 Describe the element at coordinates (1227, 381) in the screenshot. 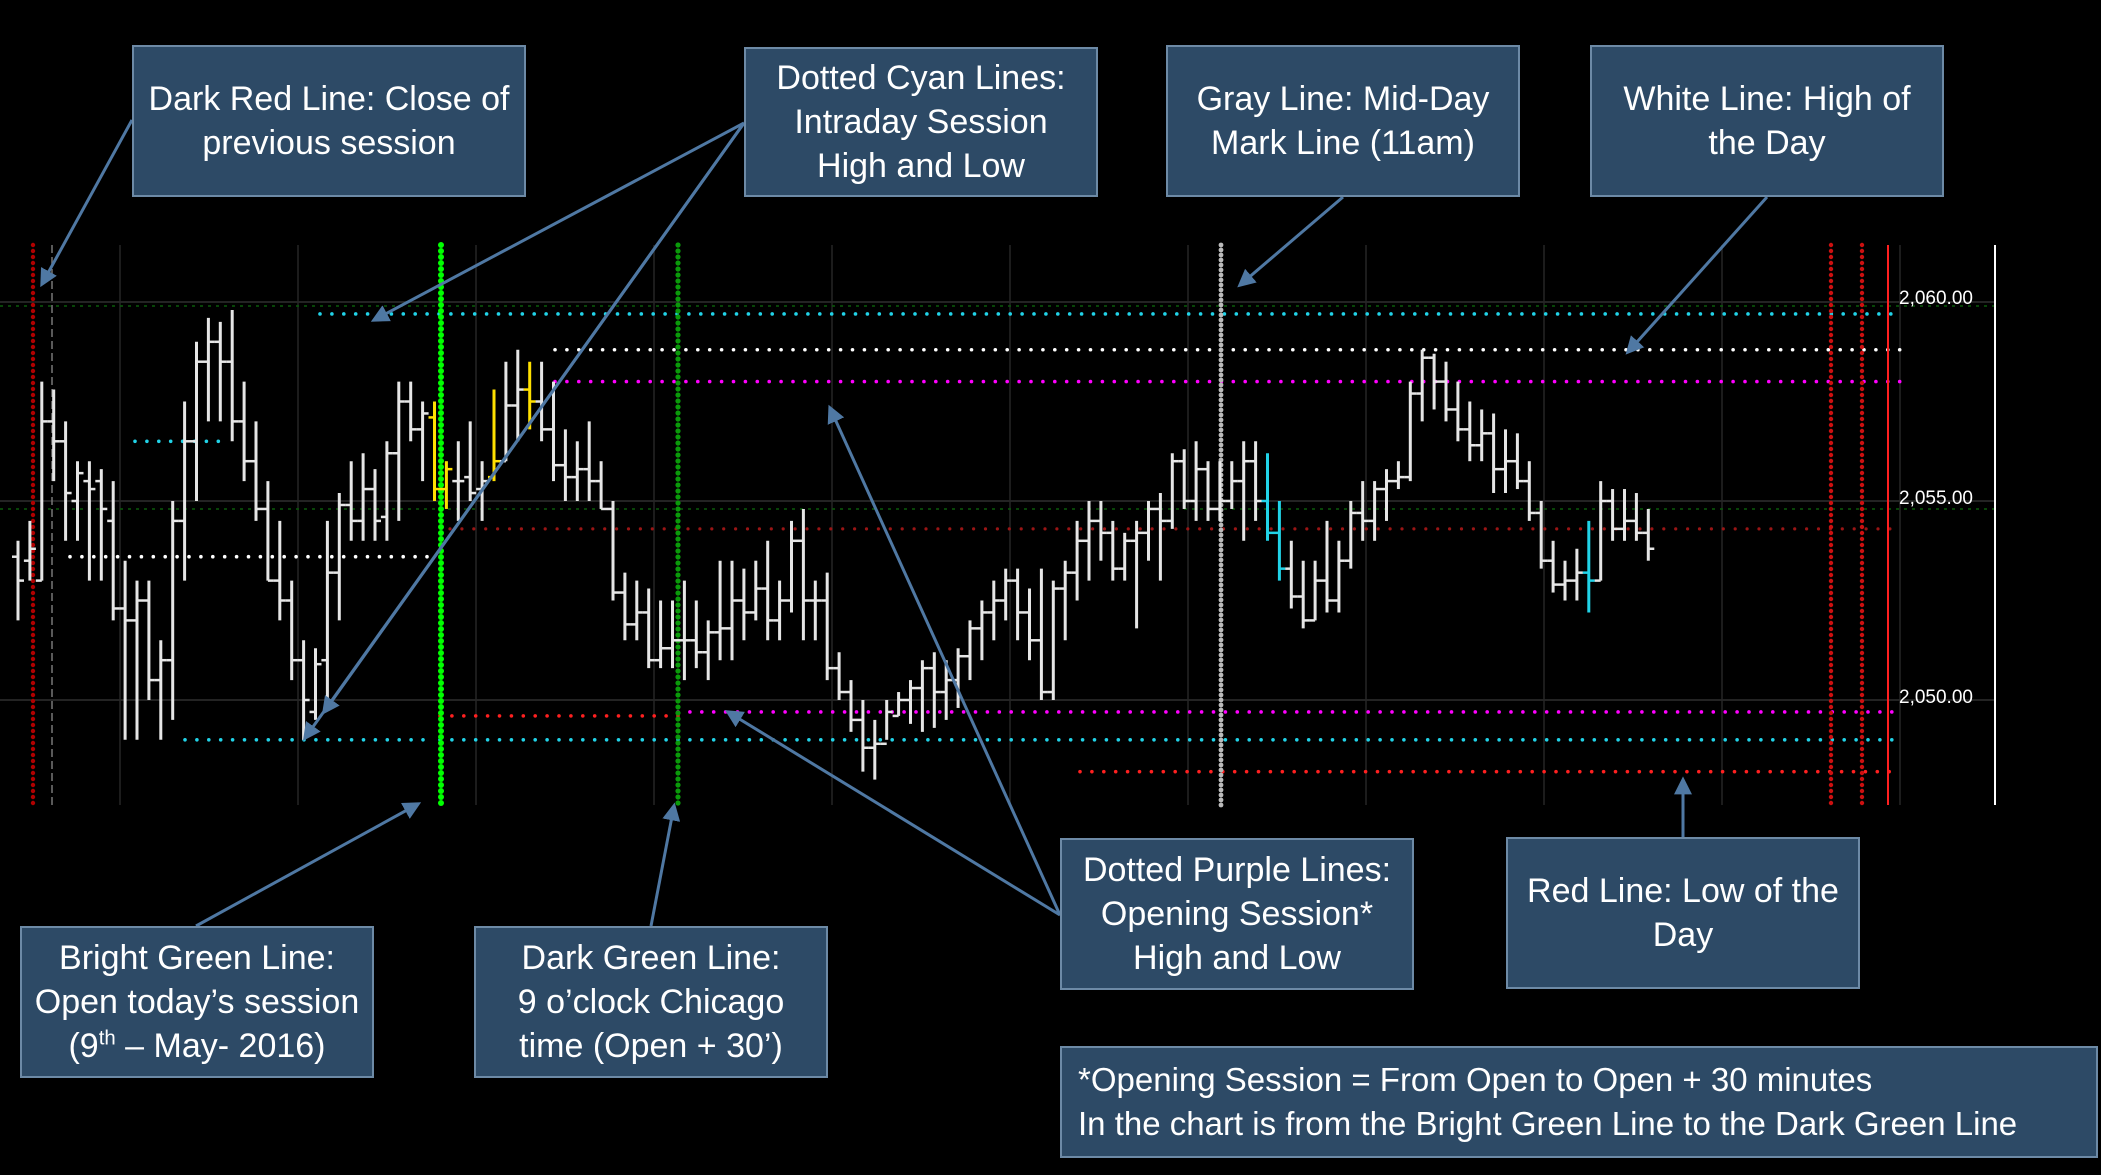

I see `opening-high-line` at that location.